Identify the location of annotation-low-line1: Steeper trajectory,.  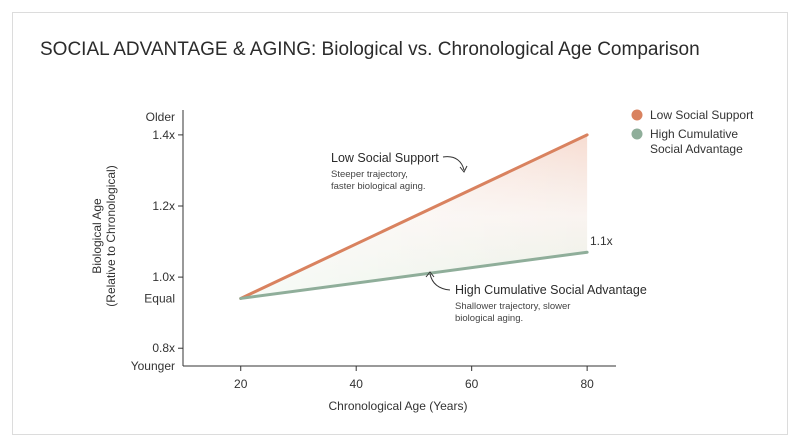
(369, 174).